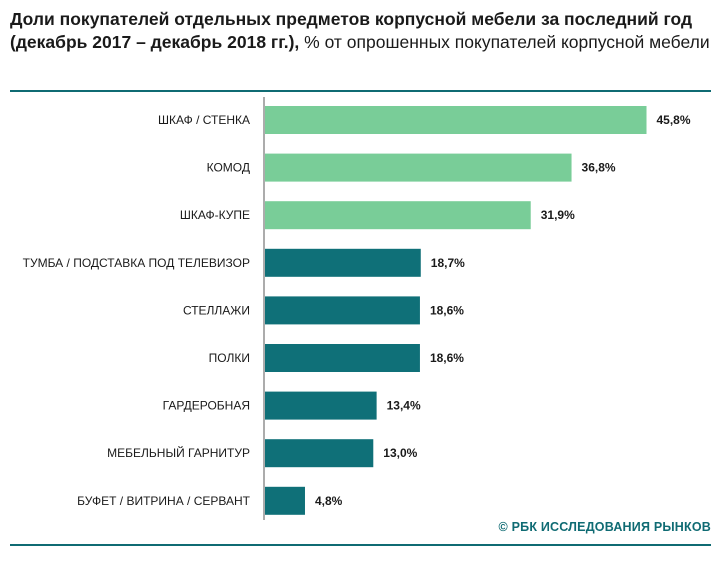 The image size is (723, 568). Describe the element at coordinates (448, 263) in the screenshot. I see `value-label: 18,7%` at that location.